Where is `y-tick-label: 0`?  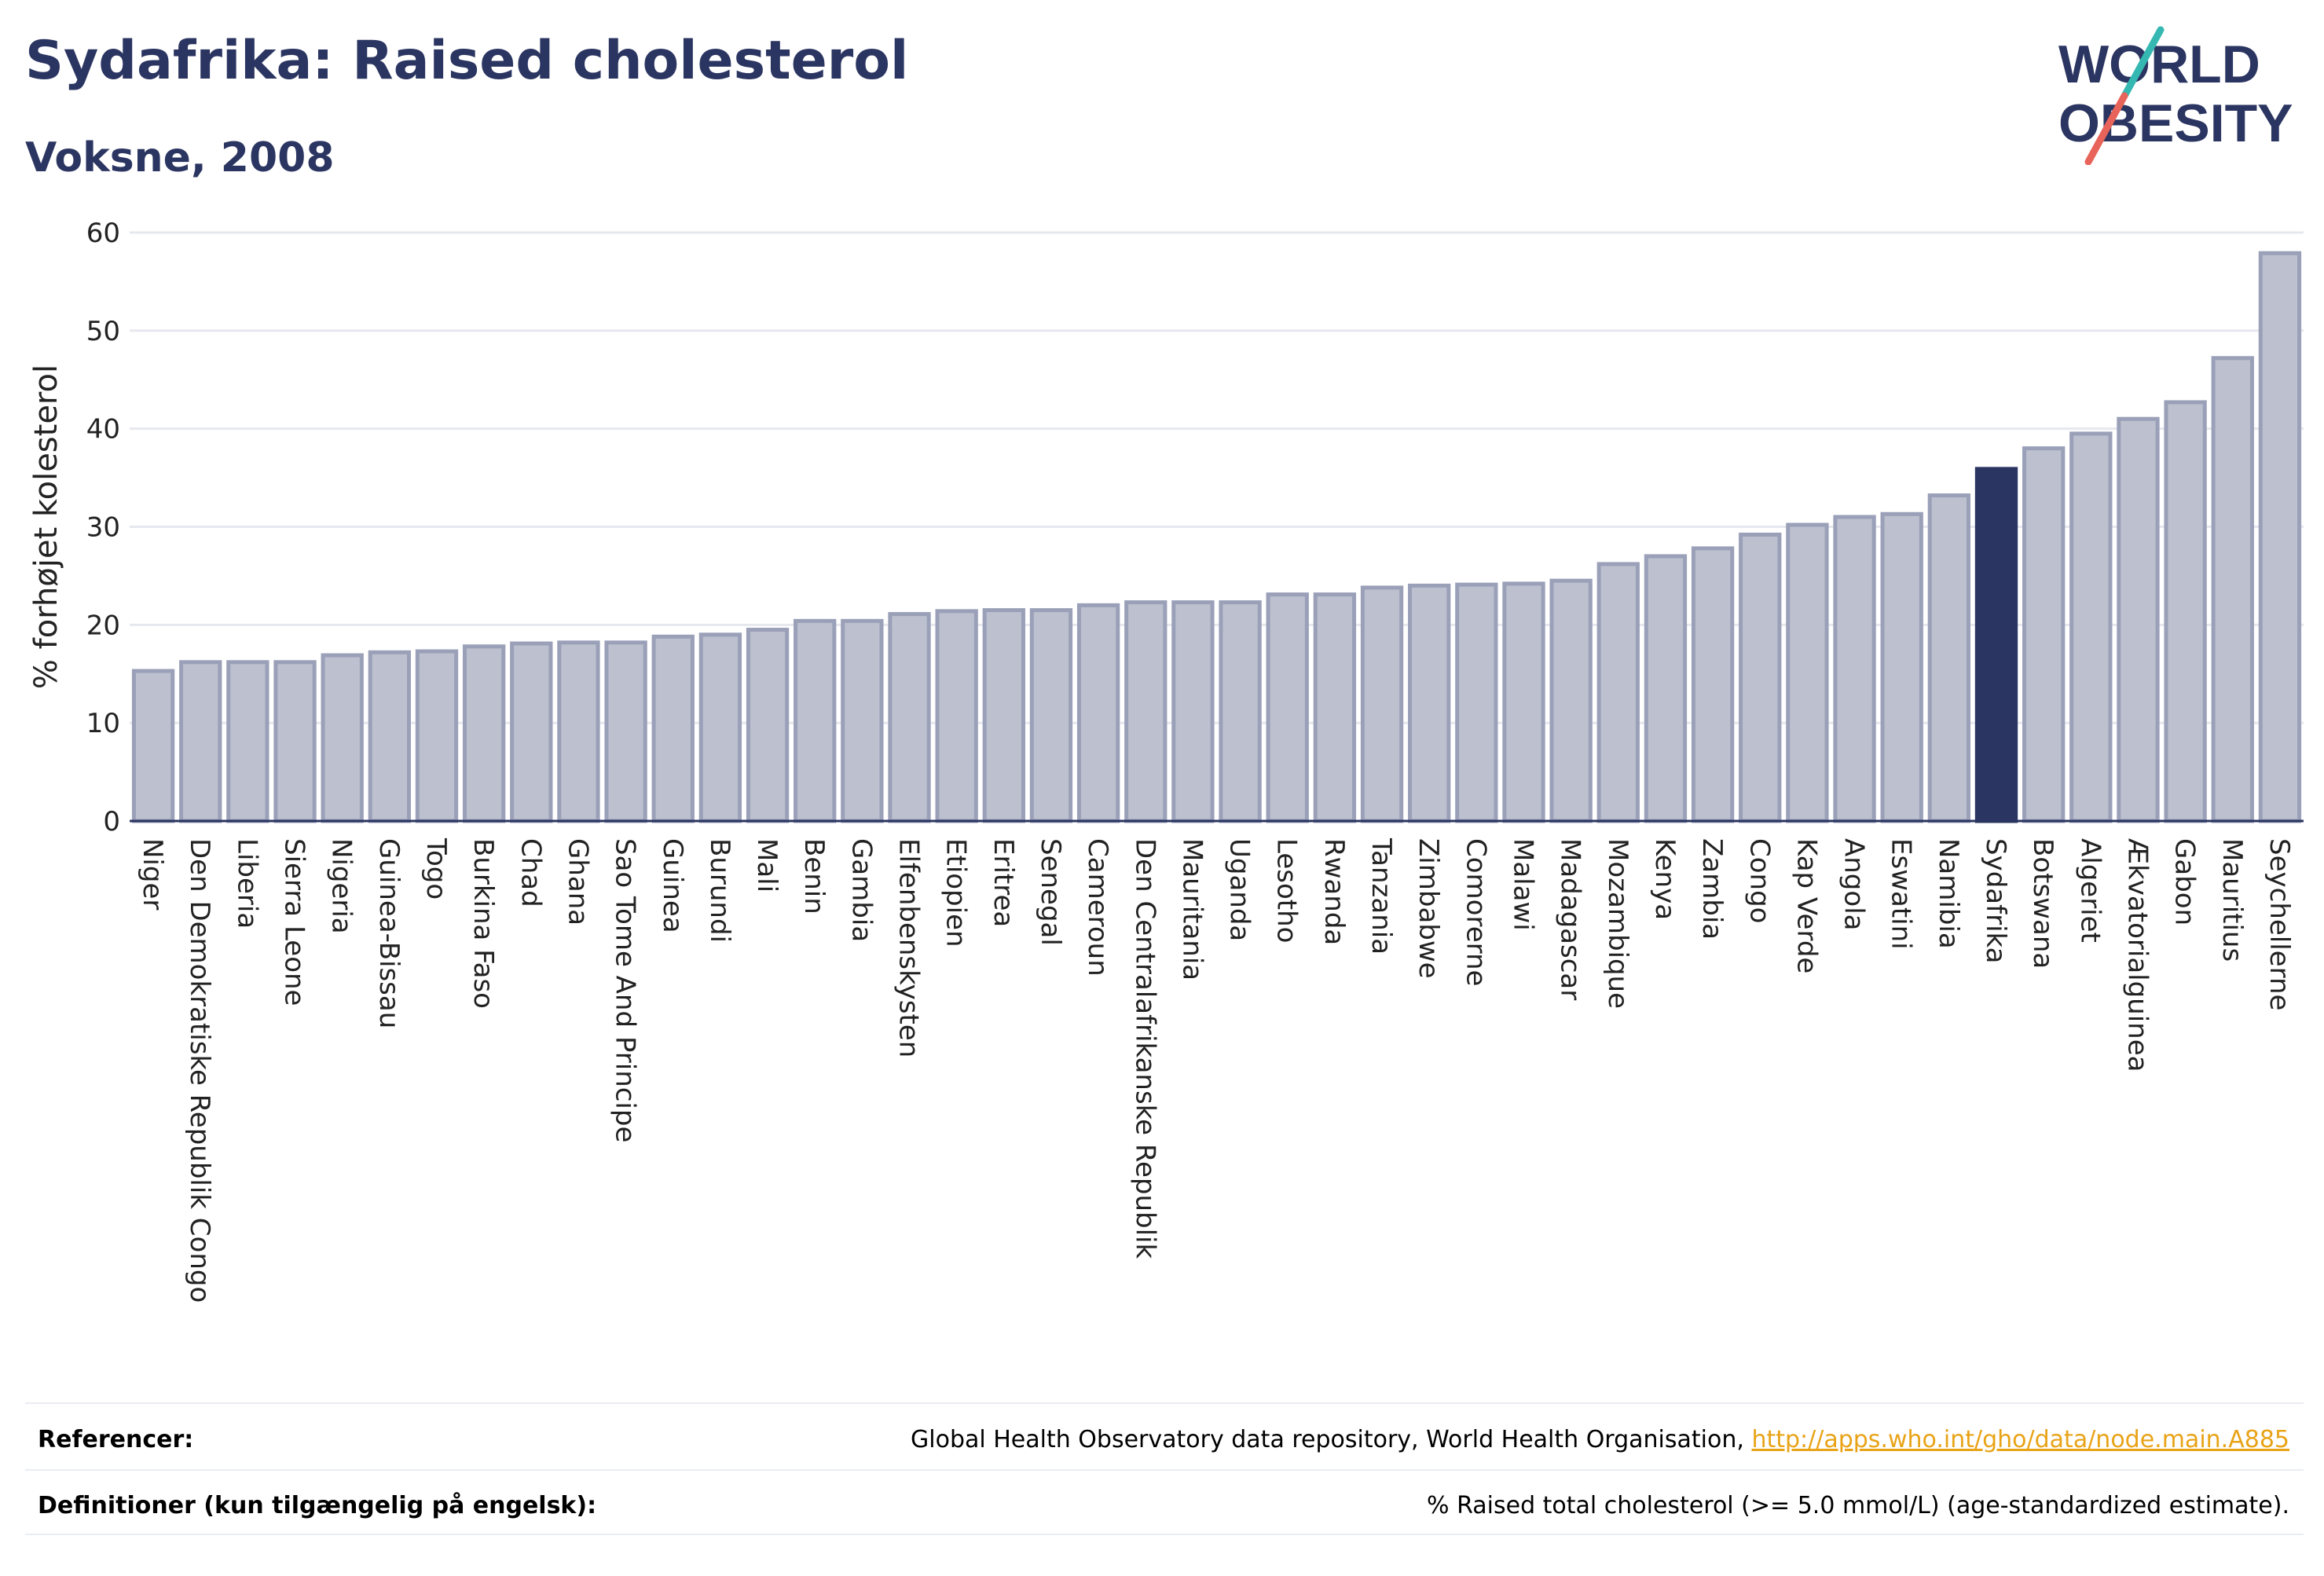 y-tick-label: 0 is located at coordinates (111, 821).